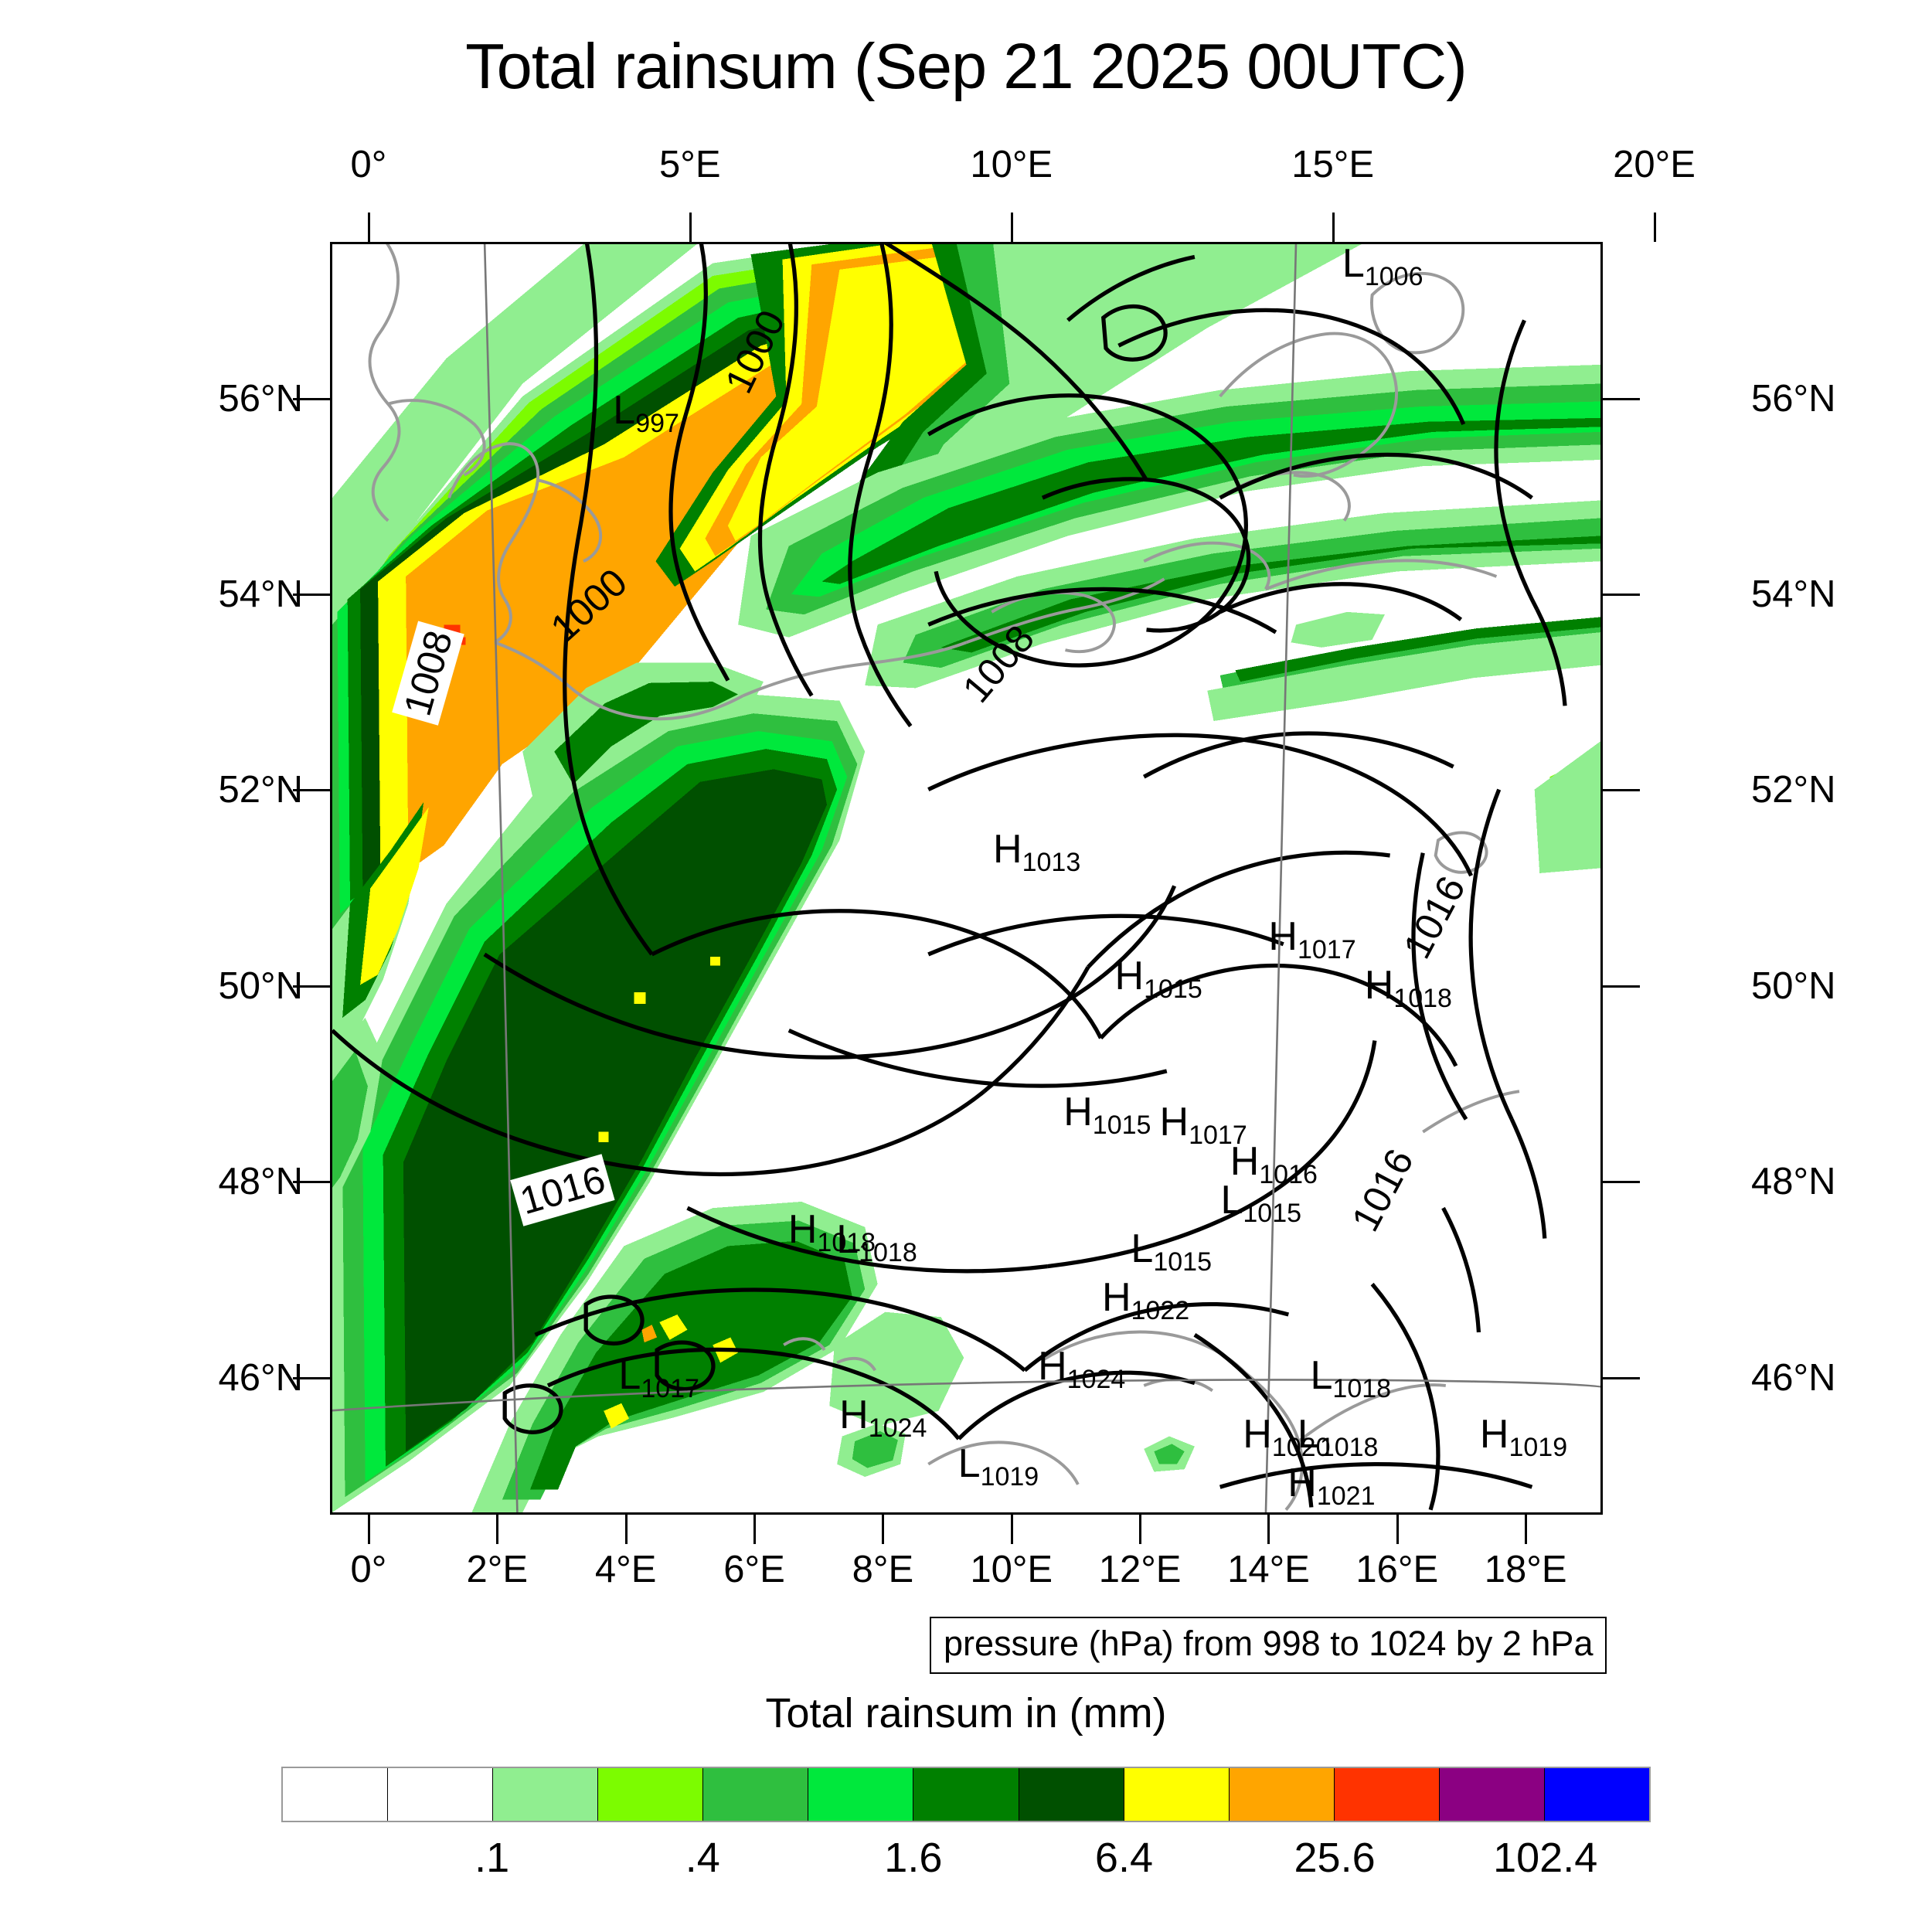  I want to click on pressure-center-value: 1016, so click(1289, 1174).